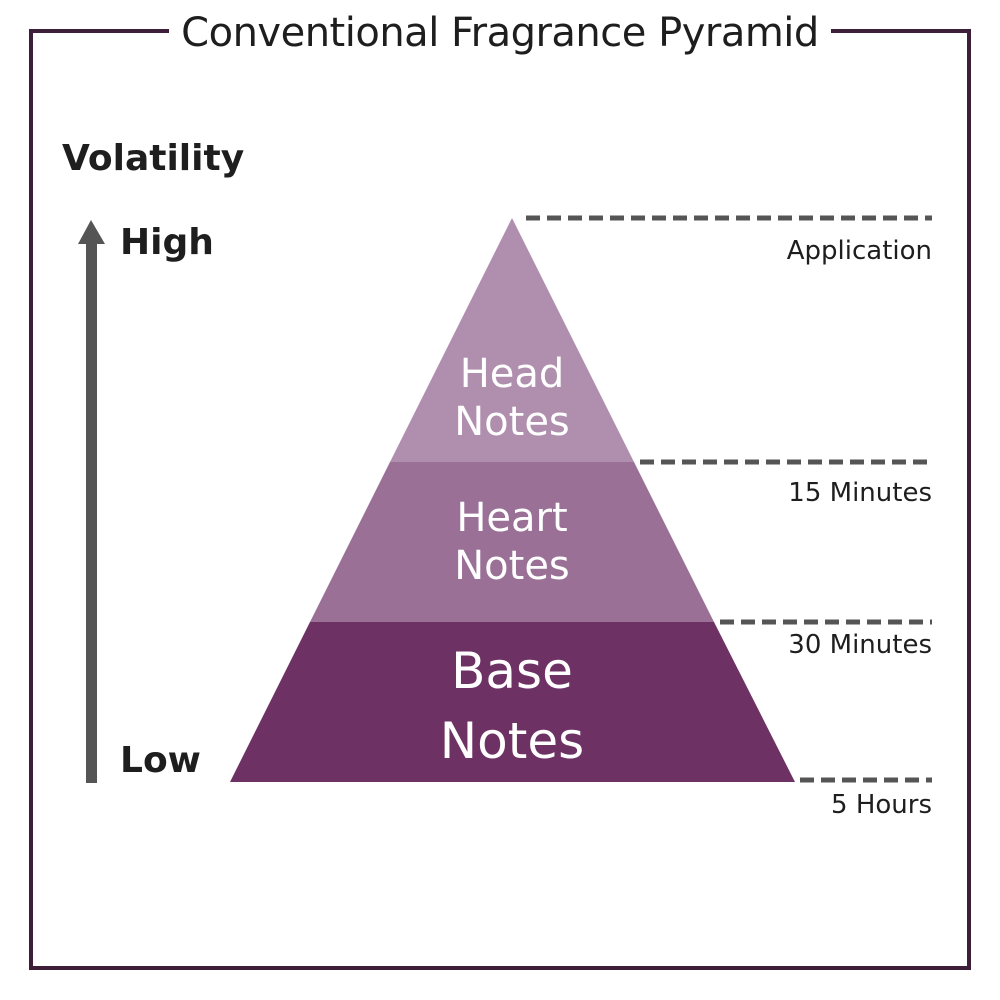 Image resolution: width=1000 pixels, height=1000 pixels. I want to click on axis-high-label: High, so click(167, 242).